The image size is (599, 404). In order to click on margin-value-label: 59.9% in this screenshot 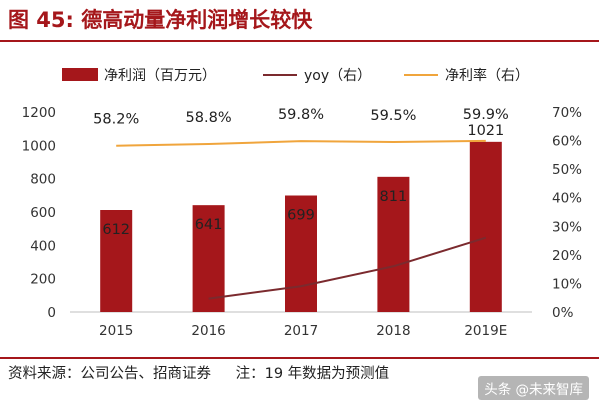, I will do `click(486, 115)`.